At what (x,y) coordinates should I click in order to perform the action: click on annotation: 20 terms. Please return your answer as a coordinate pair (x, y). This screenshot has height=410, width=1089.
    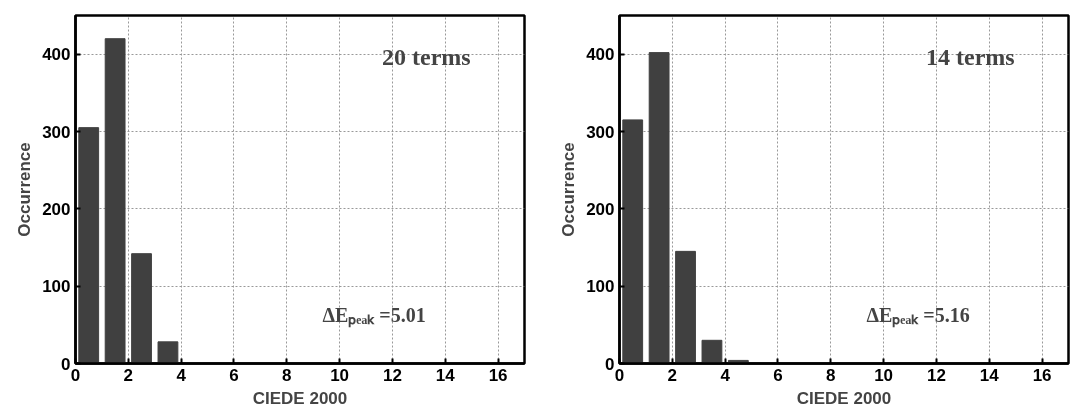
    Looking at the image, I should click on (426, 57).